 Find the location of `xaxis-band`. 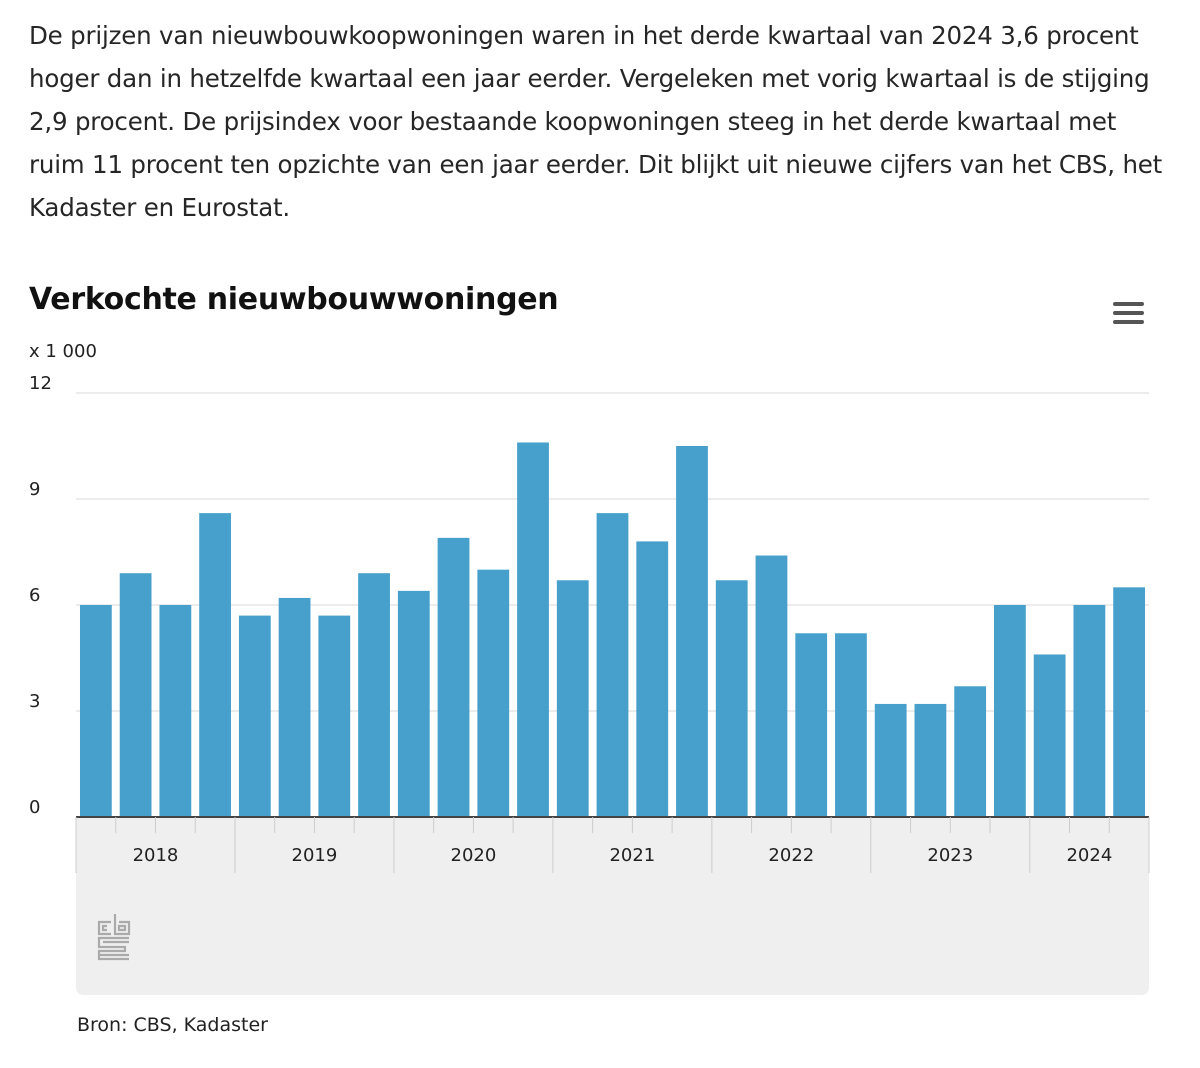

xaxis-band is located at coordinates (612, 906).